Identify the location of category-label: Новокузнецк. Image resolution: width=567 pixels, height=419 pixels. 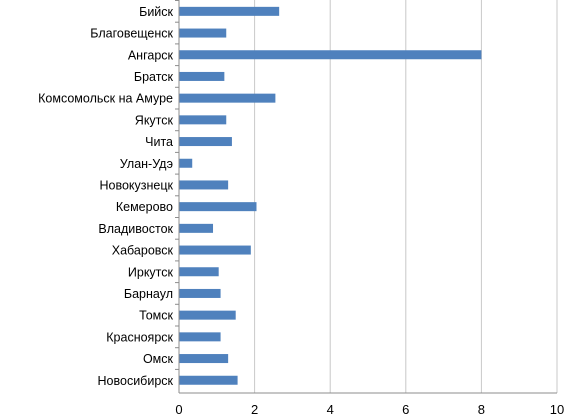
(136, 185).